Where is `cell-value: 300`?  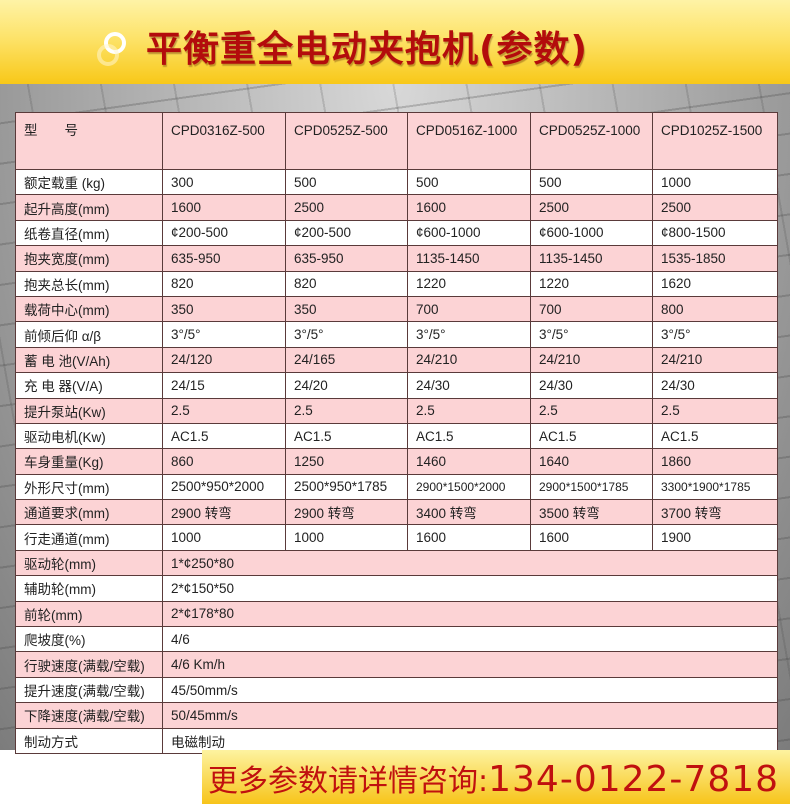 cell-value: 300 is located at coordinates (224, 182).